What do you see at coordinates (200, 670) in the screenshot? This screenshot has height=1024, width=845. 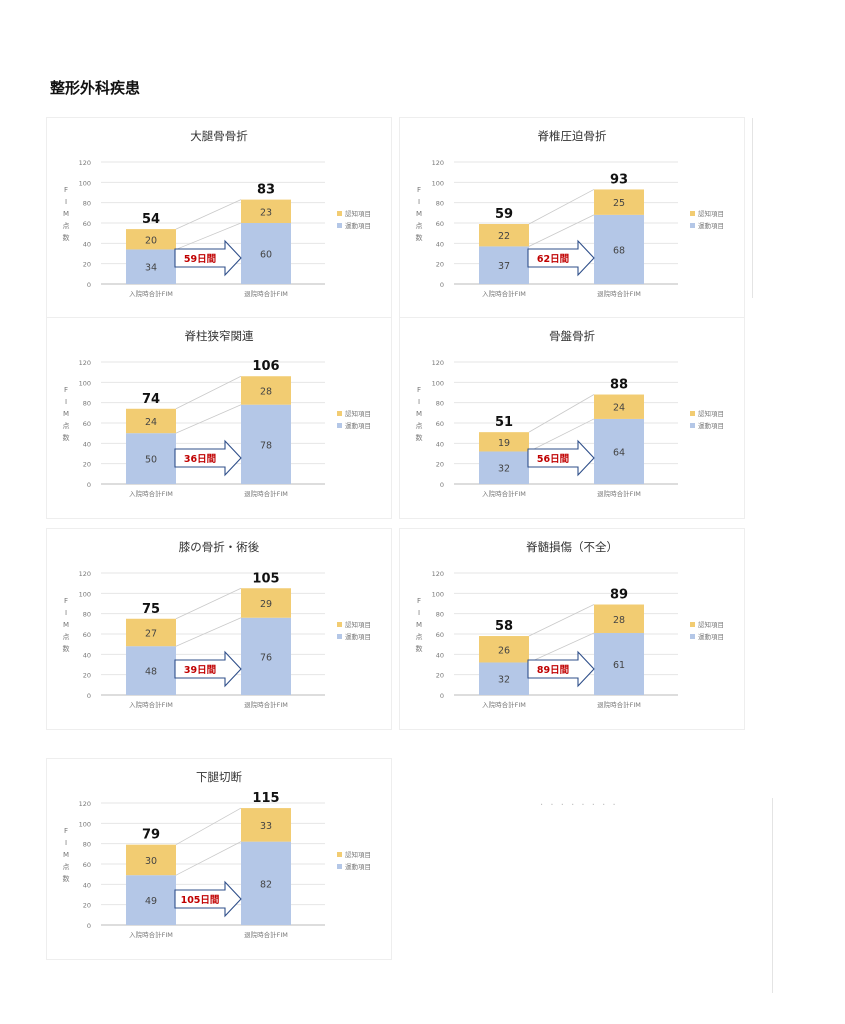 I see `duration-label: 39日間` at bounding box center [200, 670].